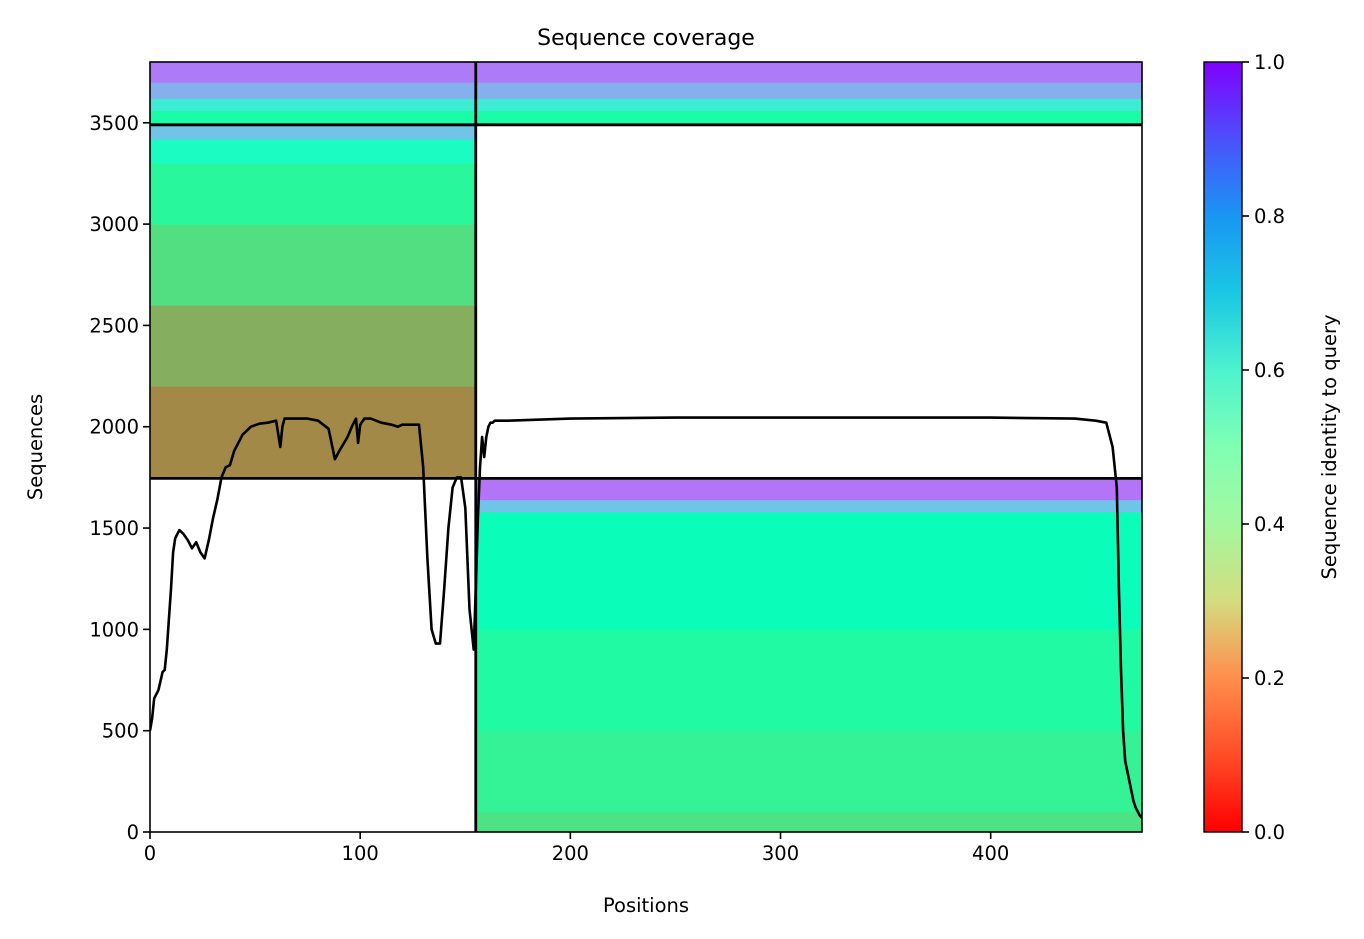 This screenshot has height=939, width=1364. Describe the element at coordinates (1263, 447) in the screenshot. I see `colorbar-ticks: 0.0 0.2 0.4 0.6 0.8 1.0` at that location.